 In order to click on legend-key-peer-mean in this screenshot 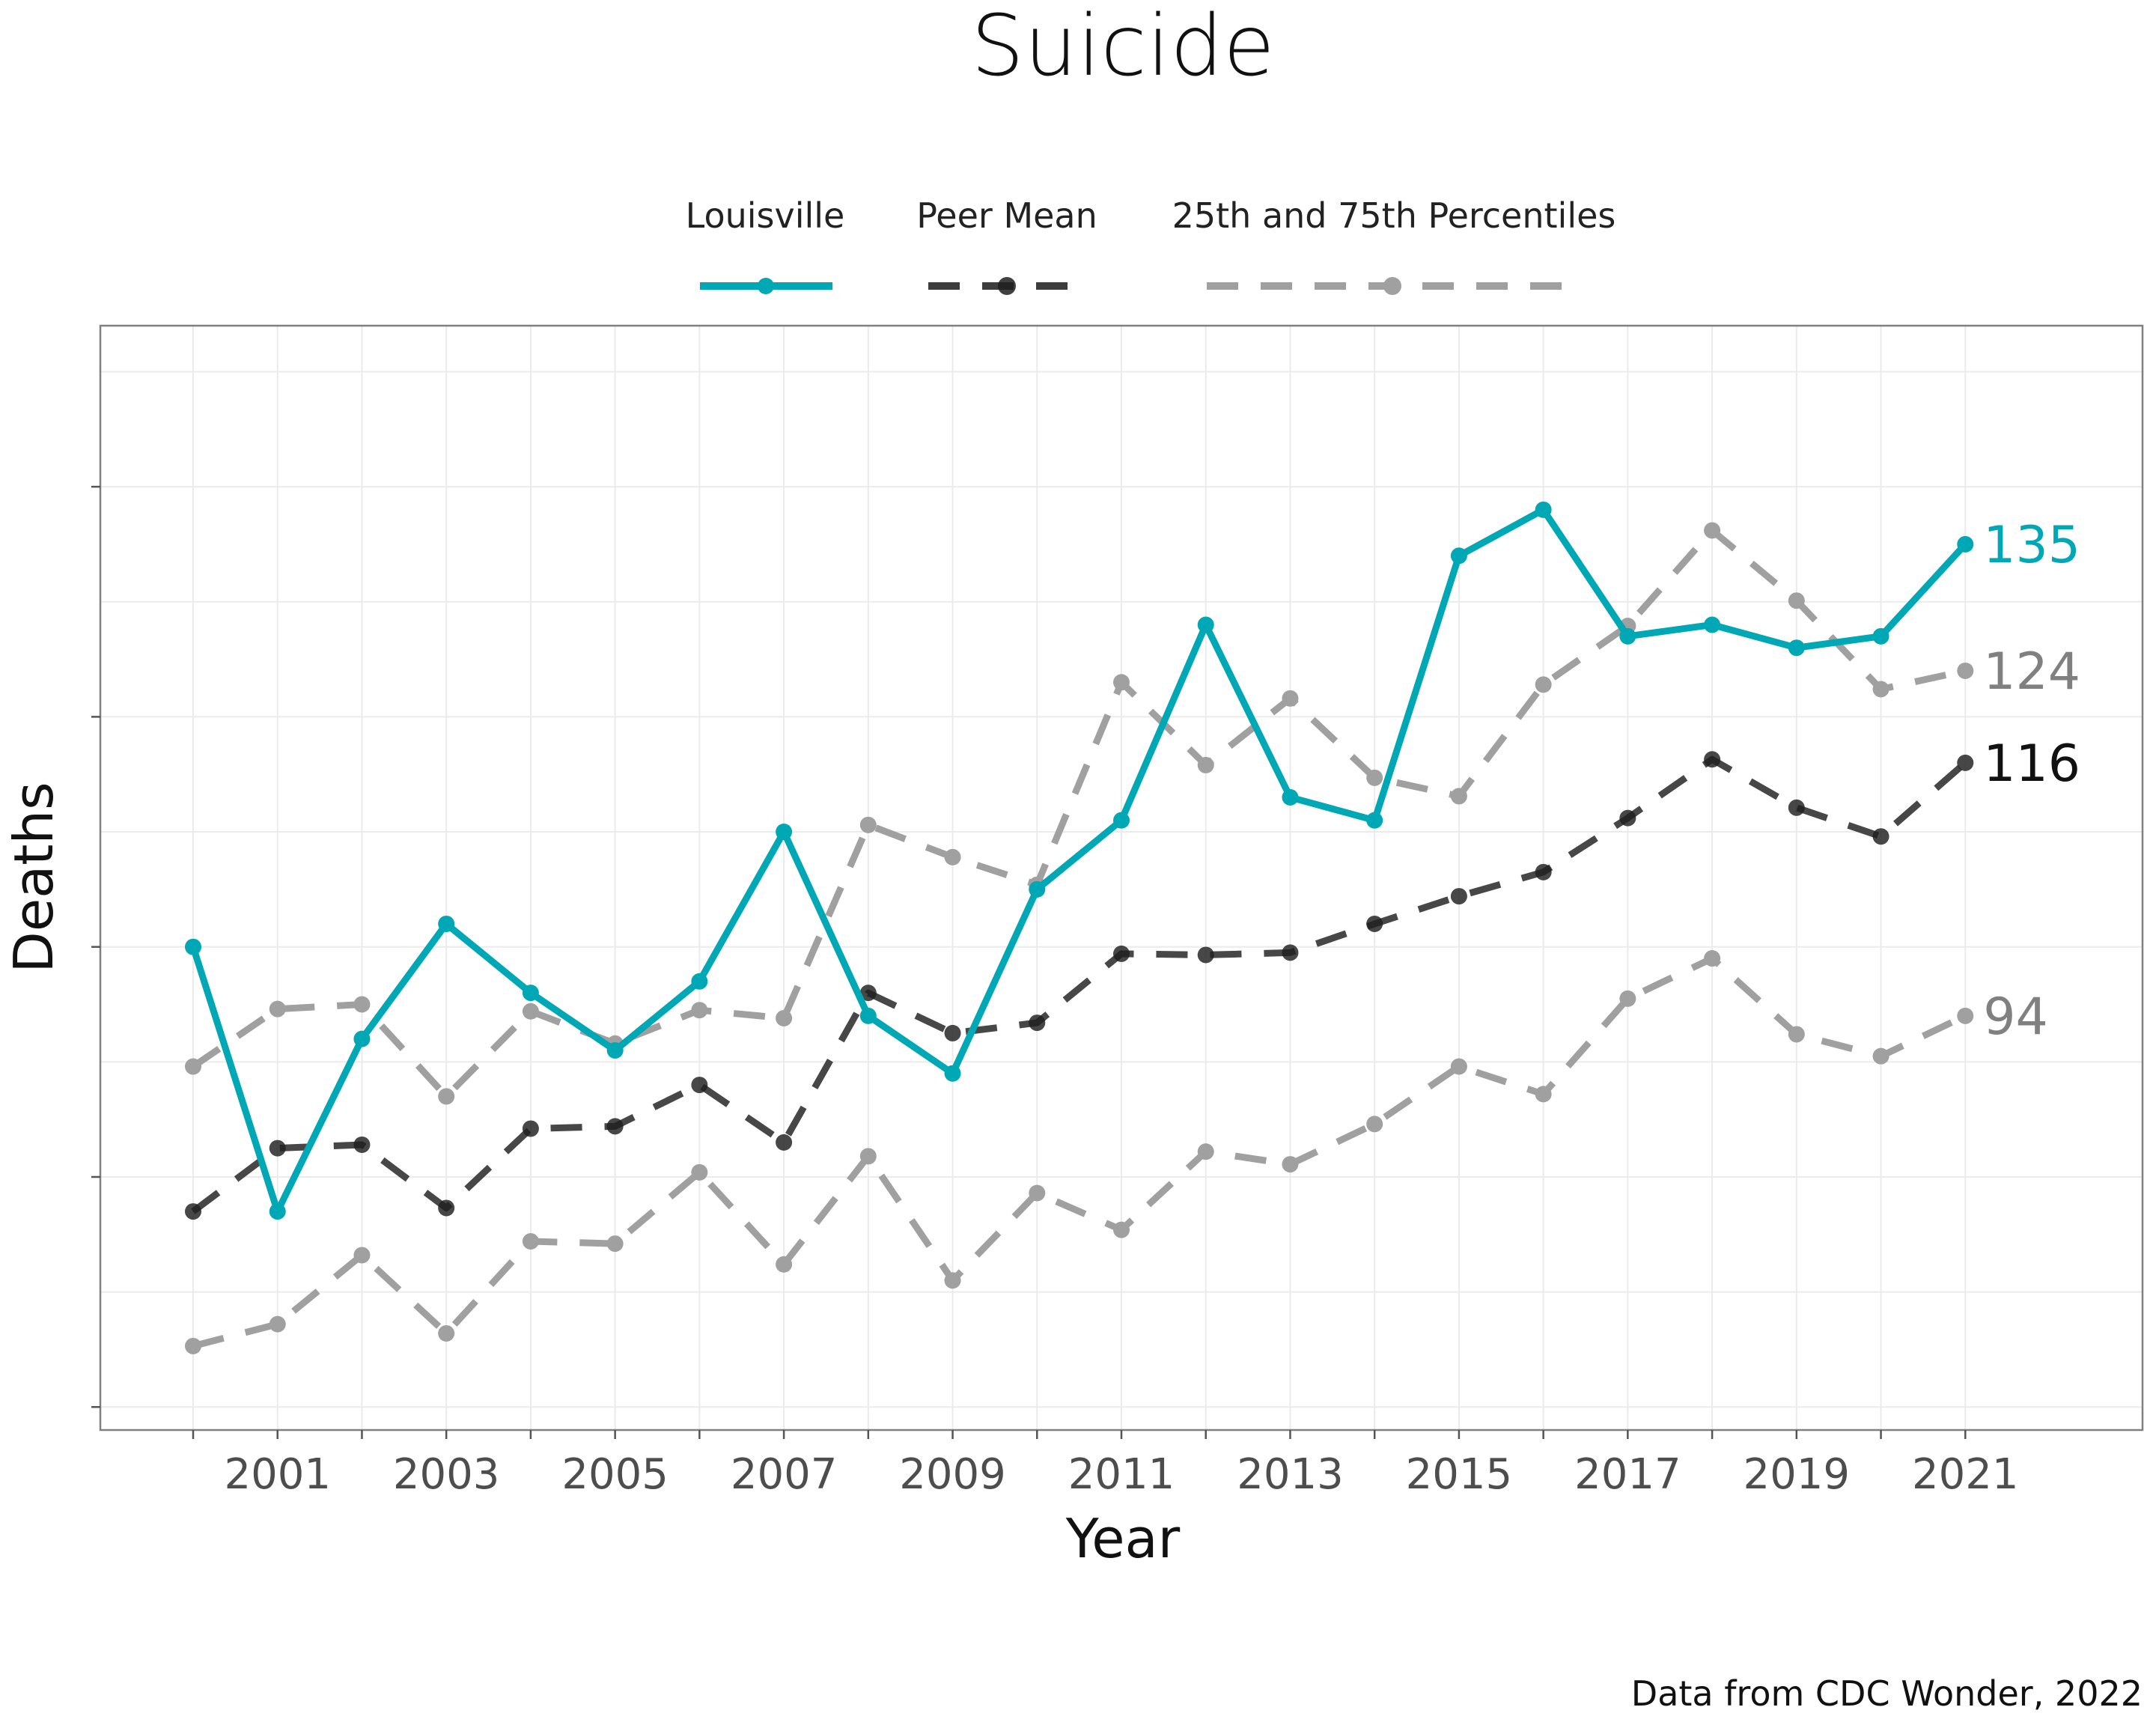, I will do `click(1006, 286)`.